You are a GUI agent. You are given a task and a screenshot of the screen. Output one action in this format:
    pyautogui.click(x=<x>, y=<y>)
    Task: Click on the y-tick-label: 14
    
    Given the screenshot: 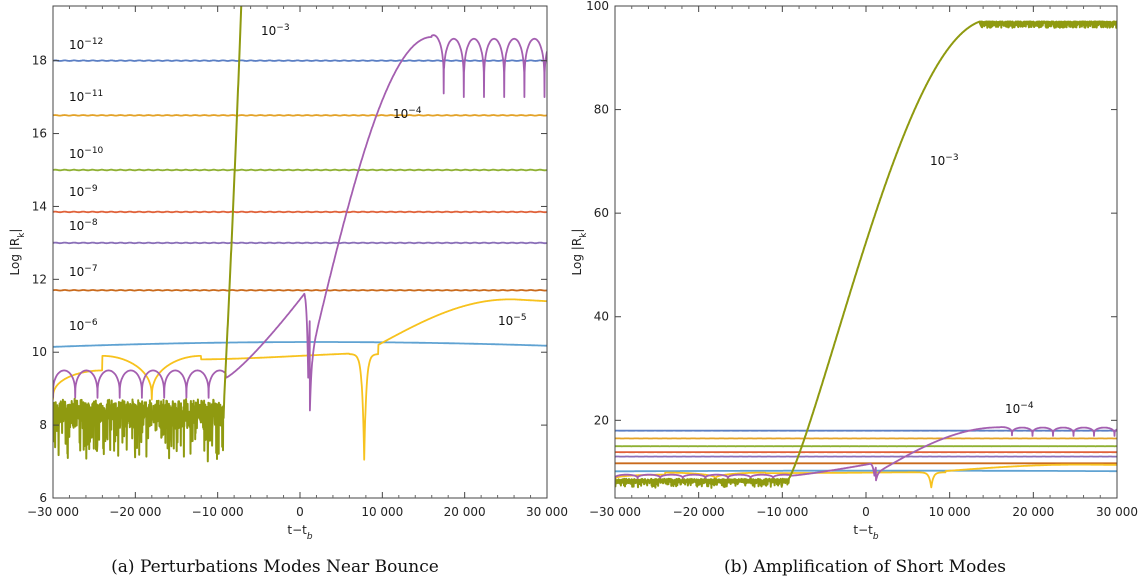 What is the action you would take?
    pyautogui.click(x=39, y=206)
    